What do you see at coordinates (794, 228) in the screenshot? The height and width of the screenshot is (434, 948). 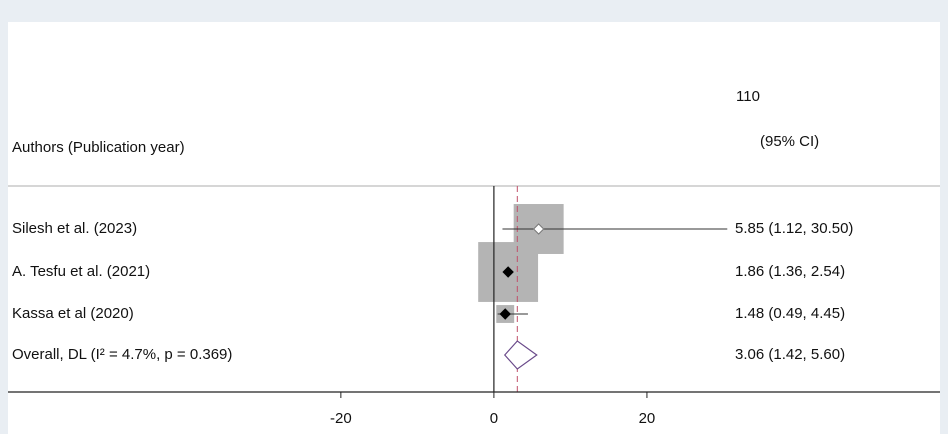 I see `effect-label: 5.85 (1.12, 30.50)` at bounding box center [794, 228].